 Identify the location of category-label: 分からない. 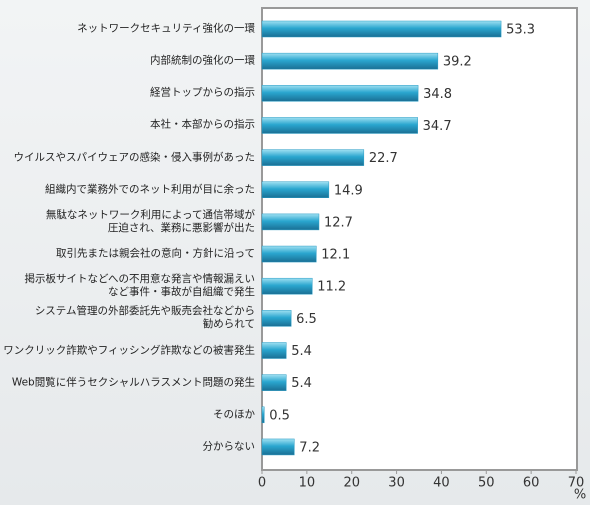
(229, 446).